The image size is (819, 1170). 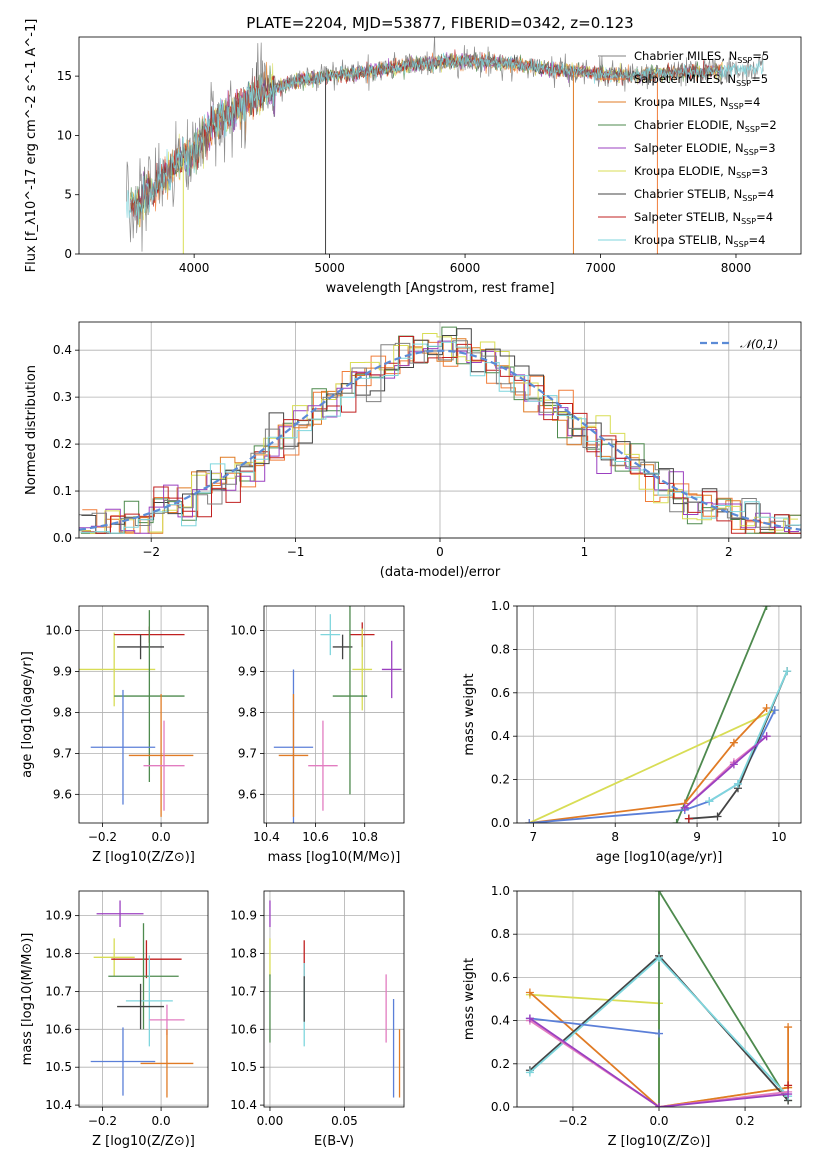 I want to click on legend-label: Salpeter MILES, NSSP=5, so click(x=701, y=80).